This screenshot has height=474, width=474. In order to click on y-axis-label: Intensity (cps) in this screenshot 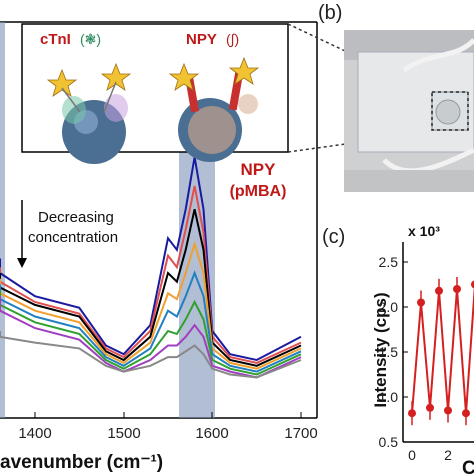, I will do `click(380, 349)`.